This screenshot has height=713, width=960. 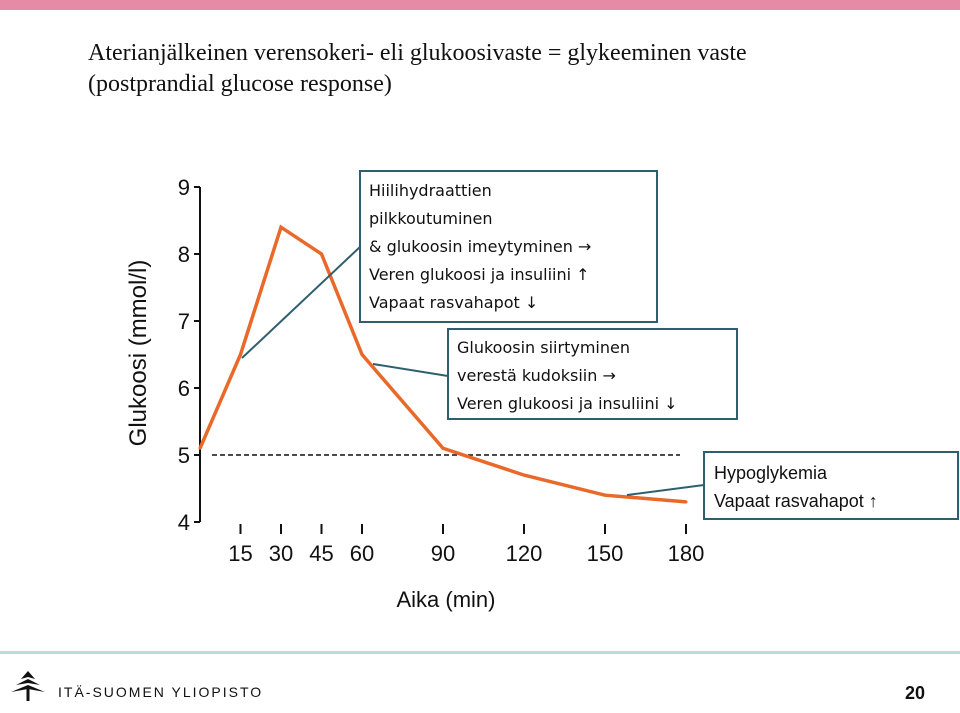 I want to click on box1-line: & glukoosin imeytyminen →, so click(x=480, y=246).